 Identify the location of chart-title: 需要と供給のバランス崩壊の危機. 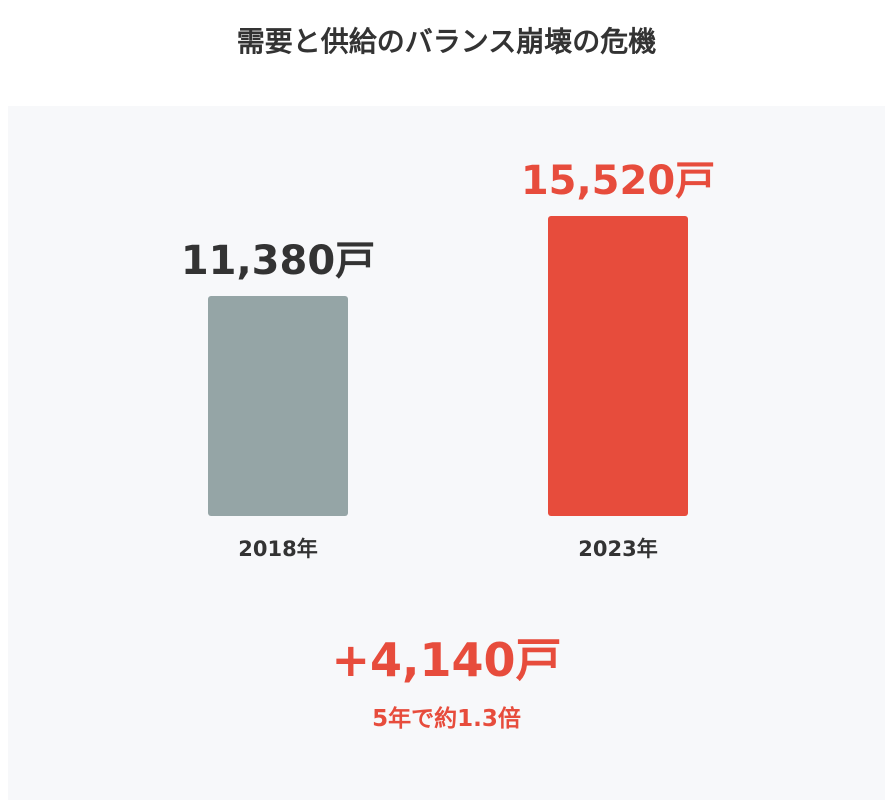
(446, 41).